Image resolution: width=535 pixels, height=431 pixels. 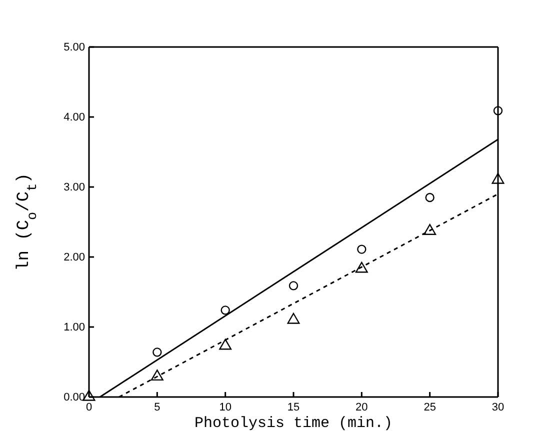 I want to click on y-tick-label: 3.00, so click(x=74, y=188).